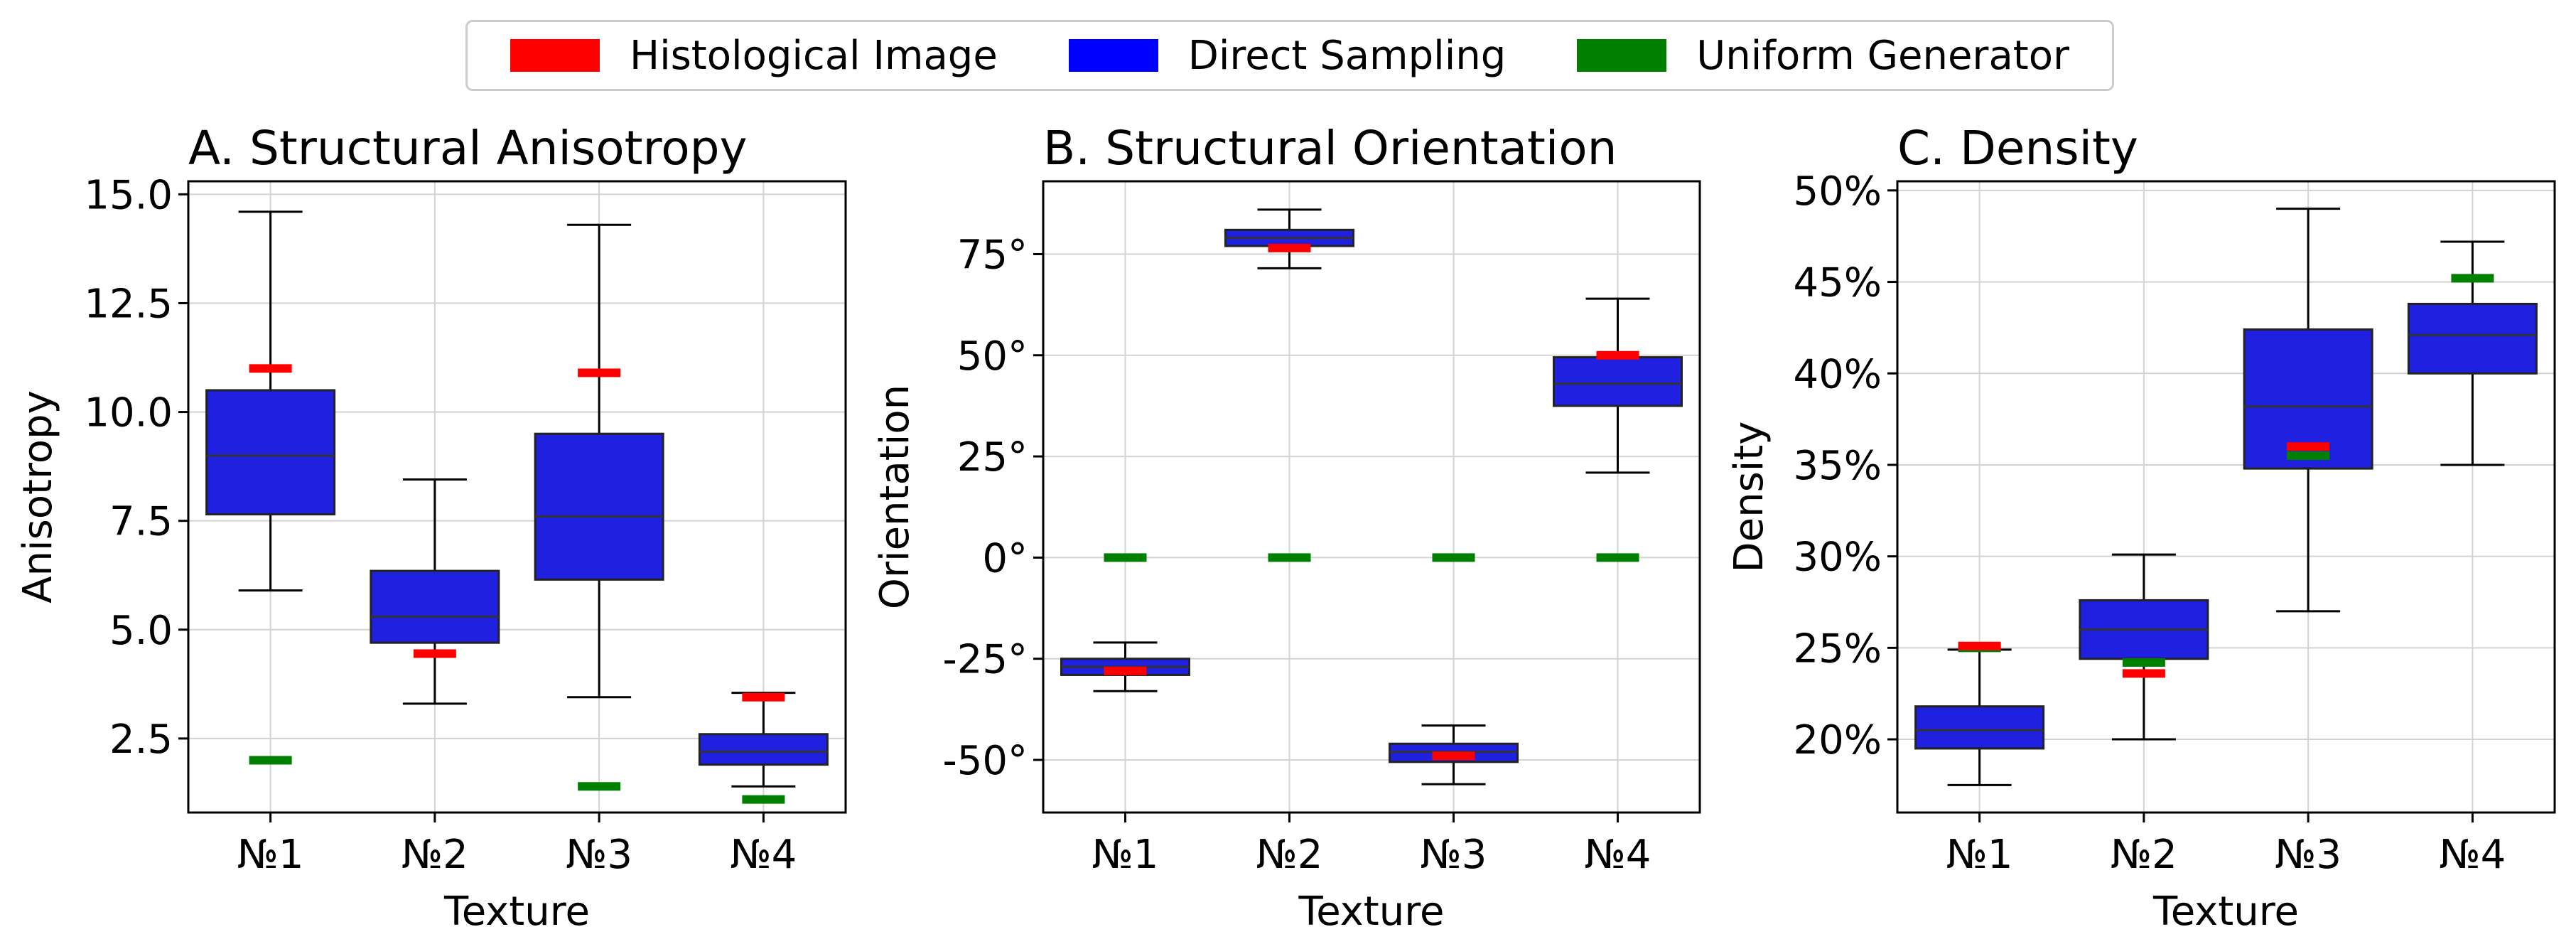  What do you see at coordinates (992, 457) in the screenshot?
I see `orientation-ytick-label: 25°` at bounding box center [992, 457].